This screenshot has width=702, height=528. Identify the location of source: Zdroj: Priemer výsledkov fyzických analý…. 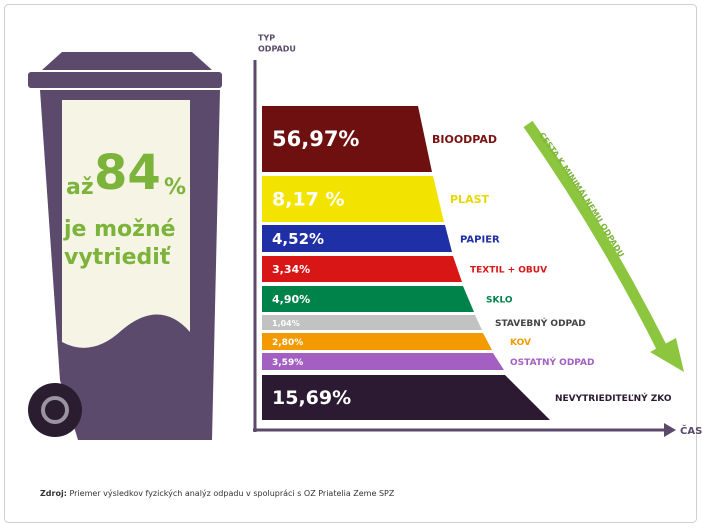
(217, 493).